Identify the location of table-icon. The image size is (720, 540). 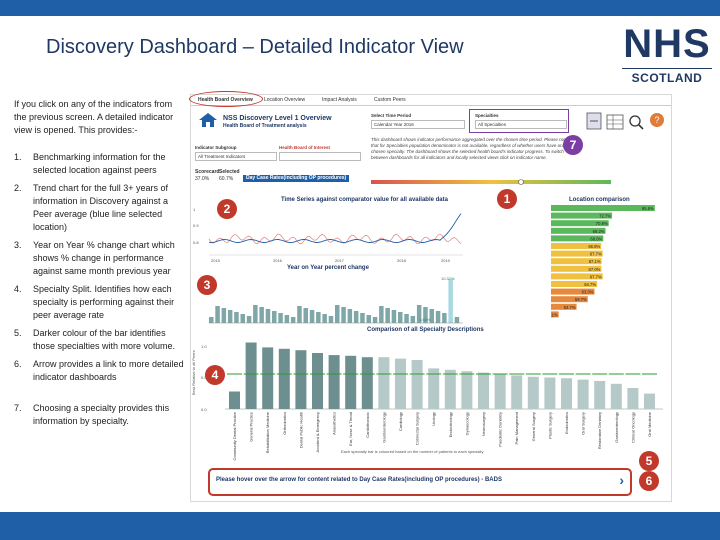
(615, 122).